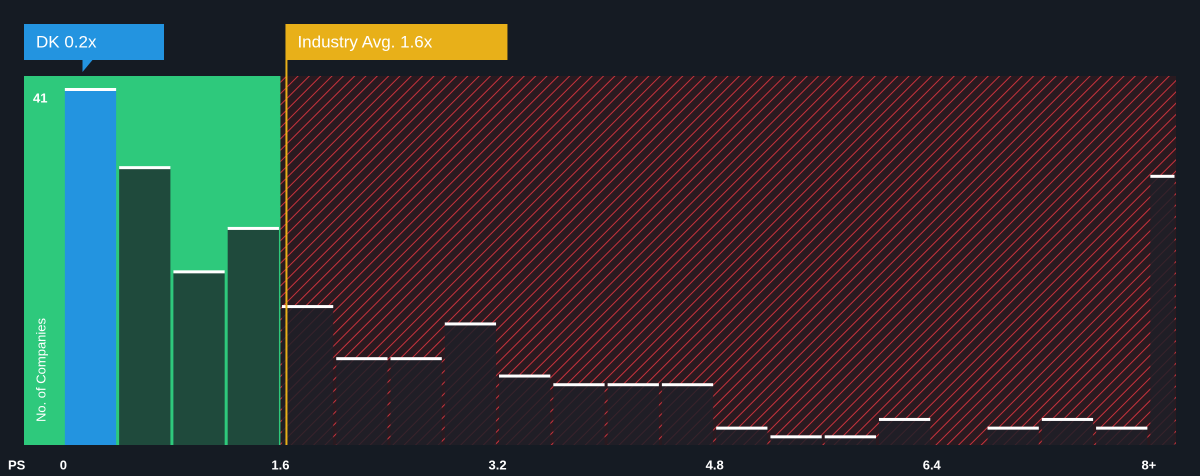 The width and height of the screenshot is (1200, 476). I want to click on highlight-label: DK 0.2x, so click(66, 41).